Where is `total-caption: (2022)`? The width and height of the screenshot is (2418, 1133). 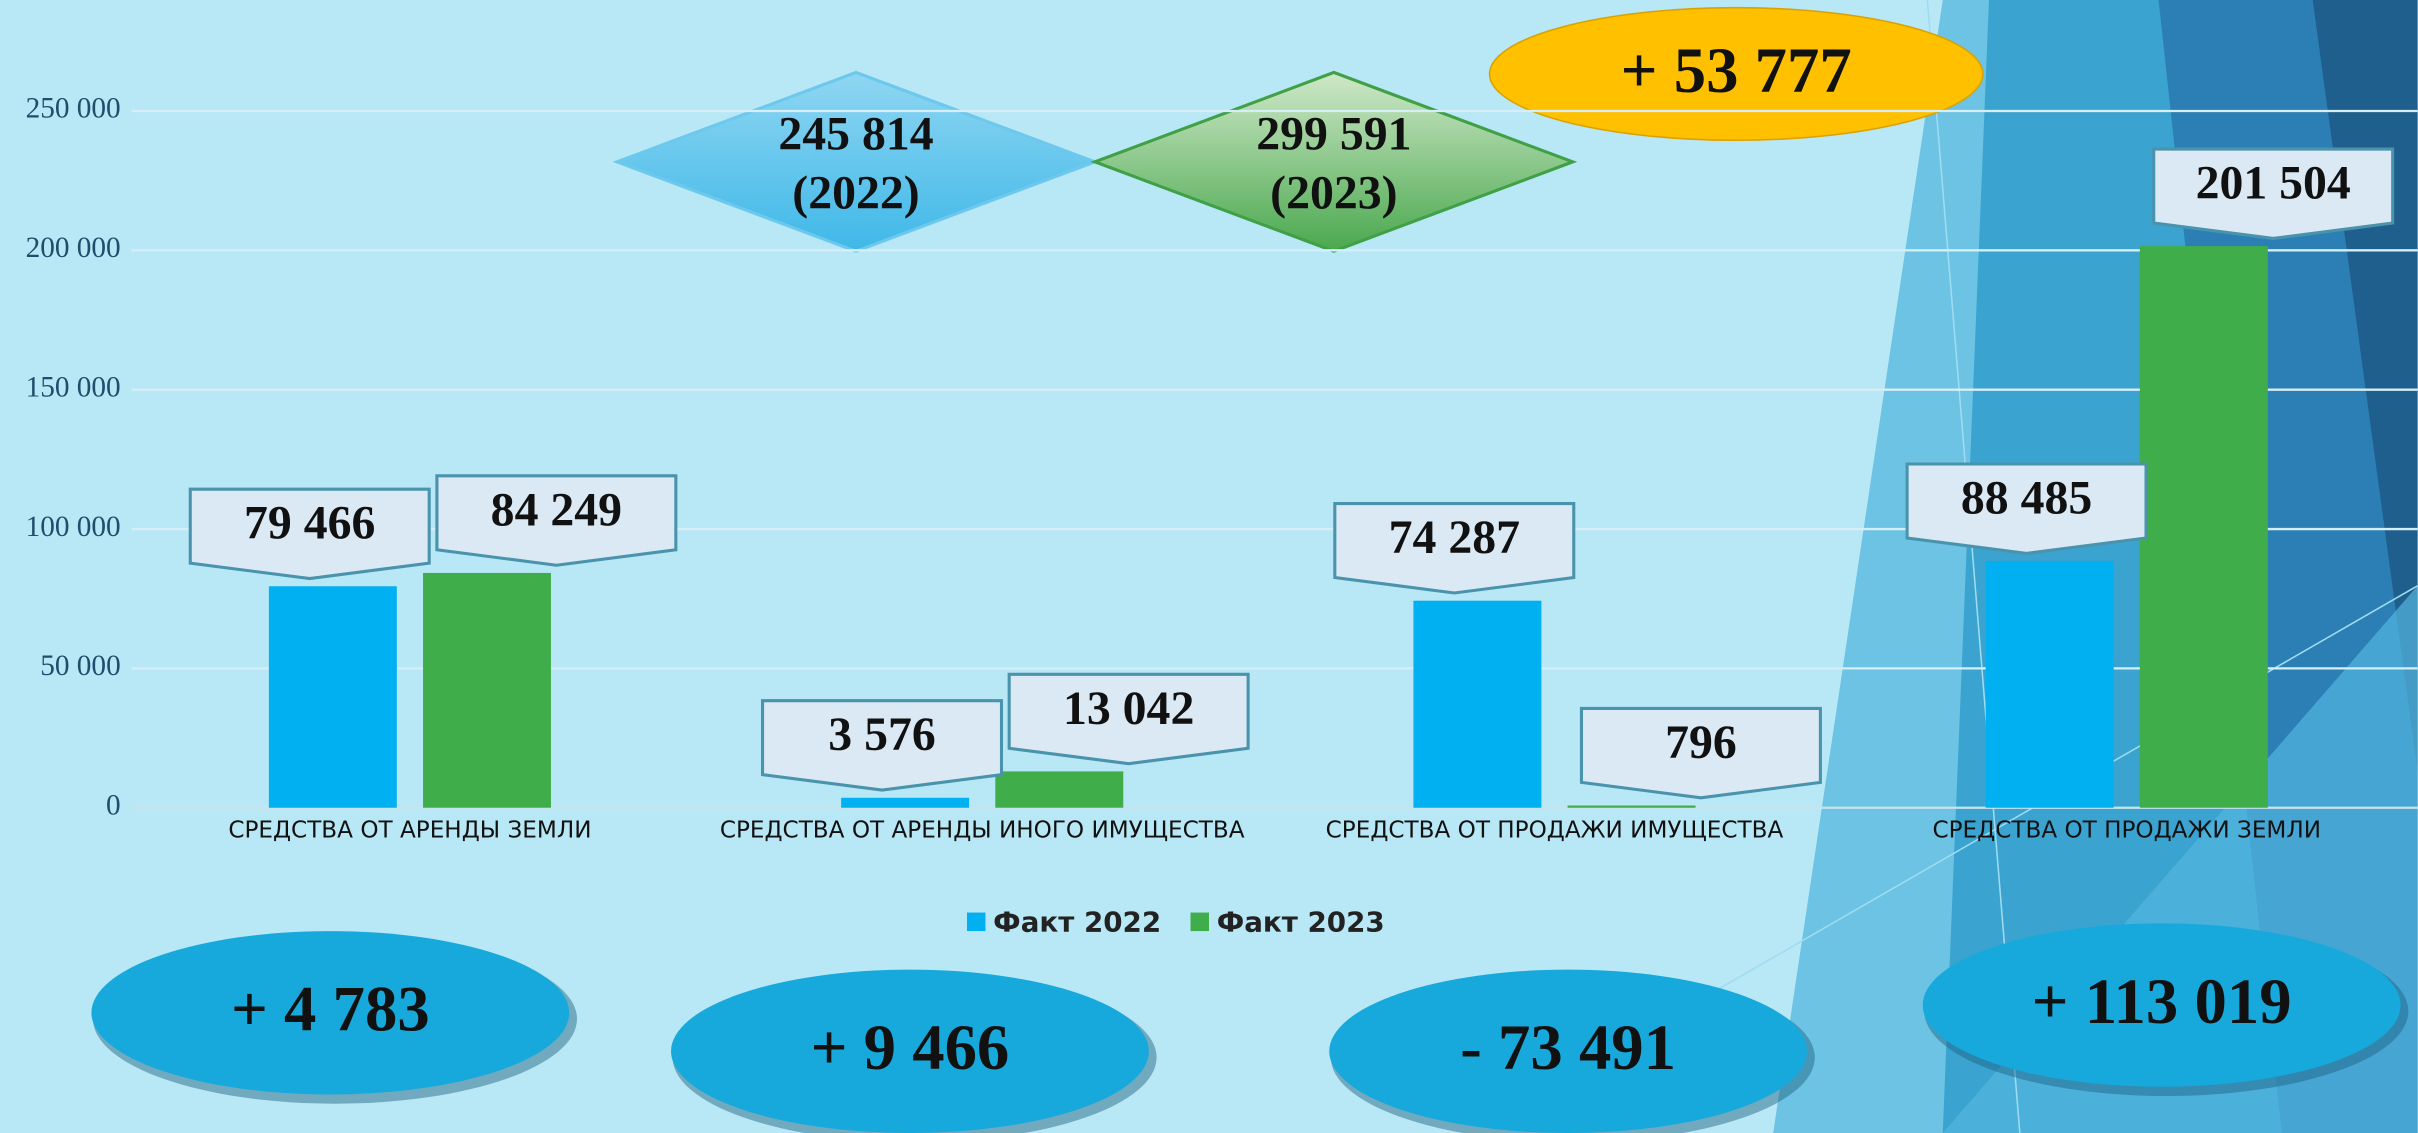
total-caption: (2022) is located at coordinates (855, 192).